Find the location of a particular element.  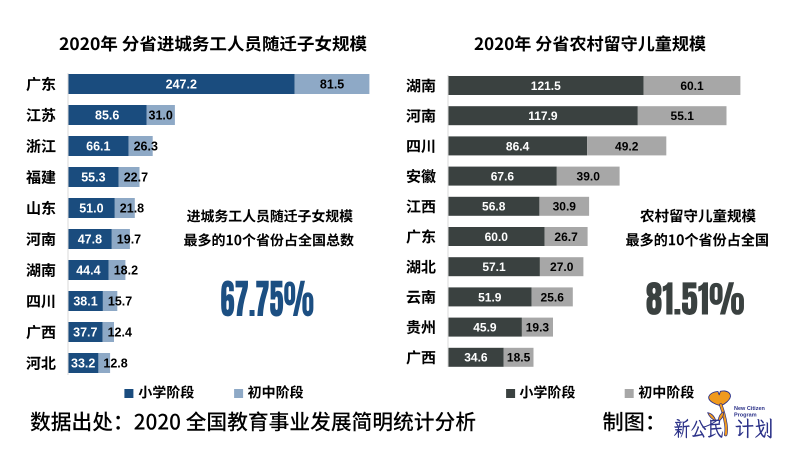

svg-text: 37.7 is located at coordinates (85, 333).